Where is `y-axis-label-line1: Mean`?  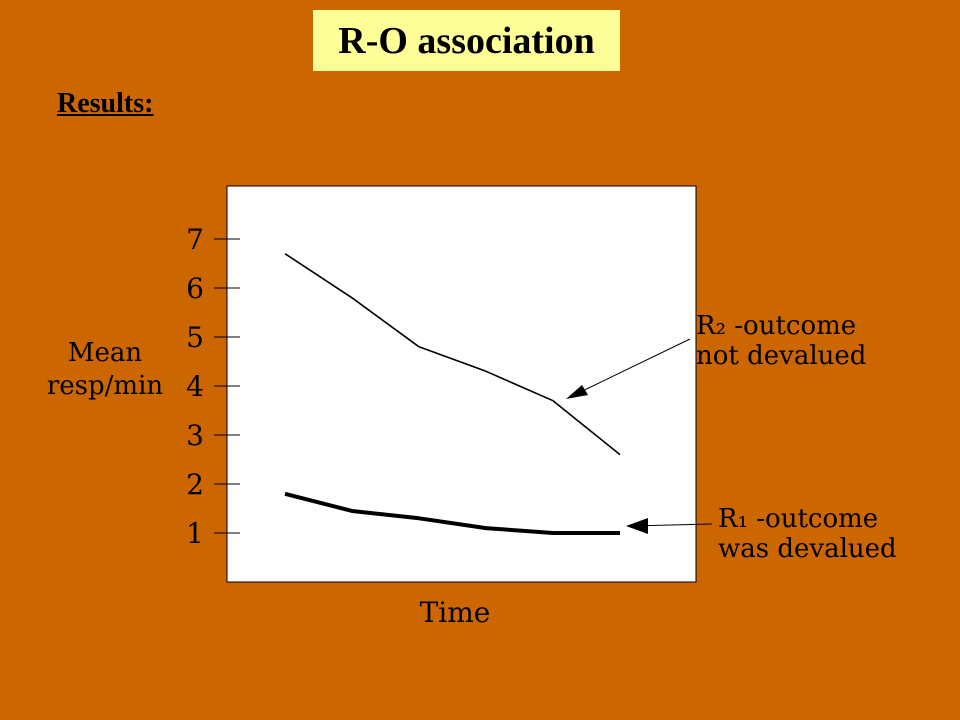 y-axis-label-line1: Mean is located at coordinates (105, 353).